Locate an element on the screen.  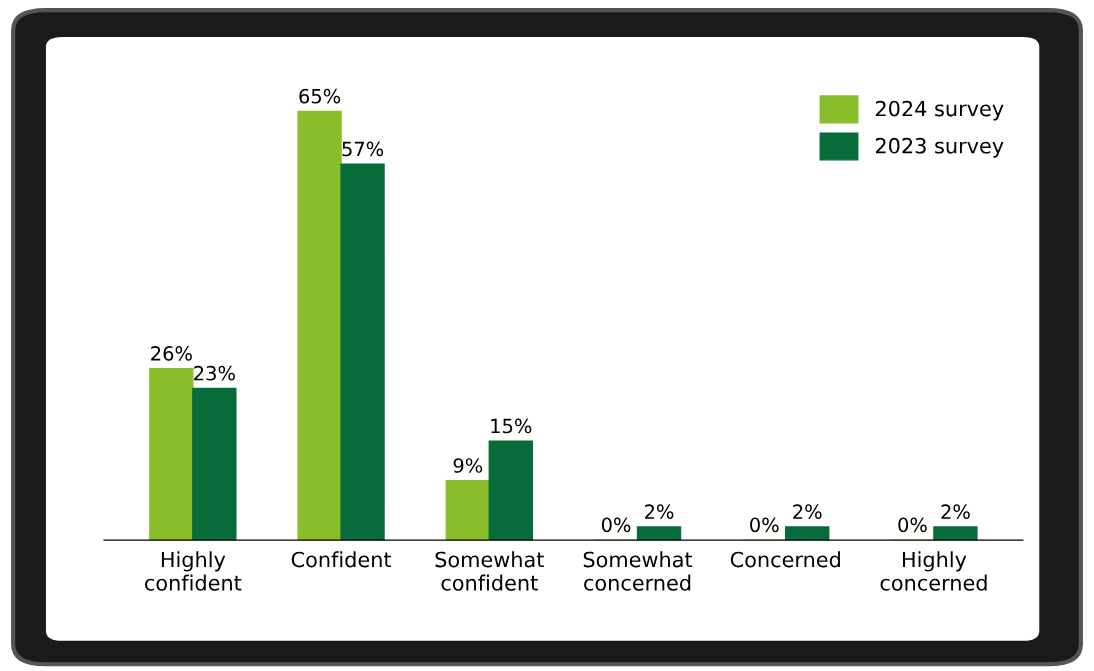
data-label: 57% is located at coordinates (363, 149).